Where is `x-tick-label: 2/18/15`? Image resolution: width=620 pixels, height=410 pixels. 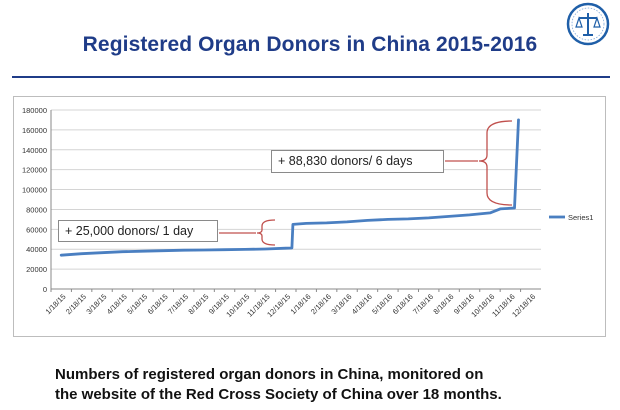
x-tick-label: 2/18/15 is located at coordinates (76, 304).